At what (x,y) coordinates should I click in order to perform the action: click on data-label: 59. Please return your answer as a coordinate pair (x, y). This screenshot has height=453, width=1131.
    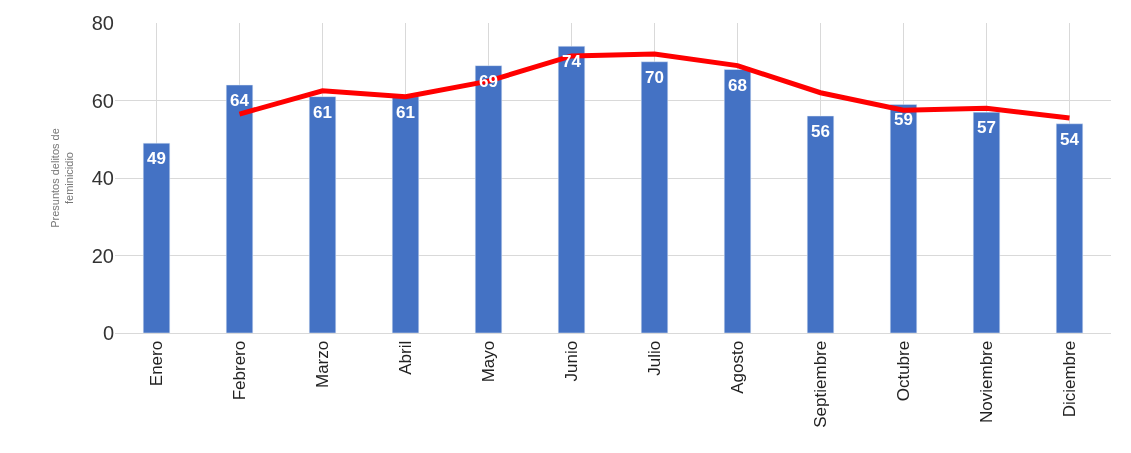
    Looking at the image, I should click on (903, 119).